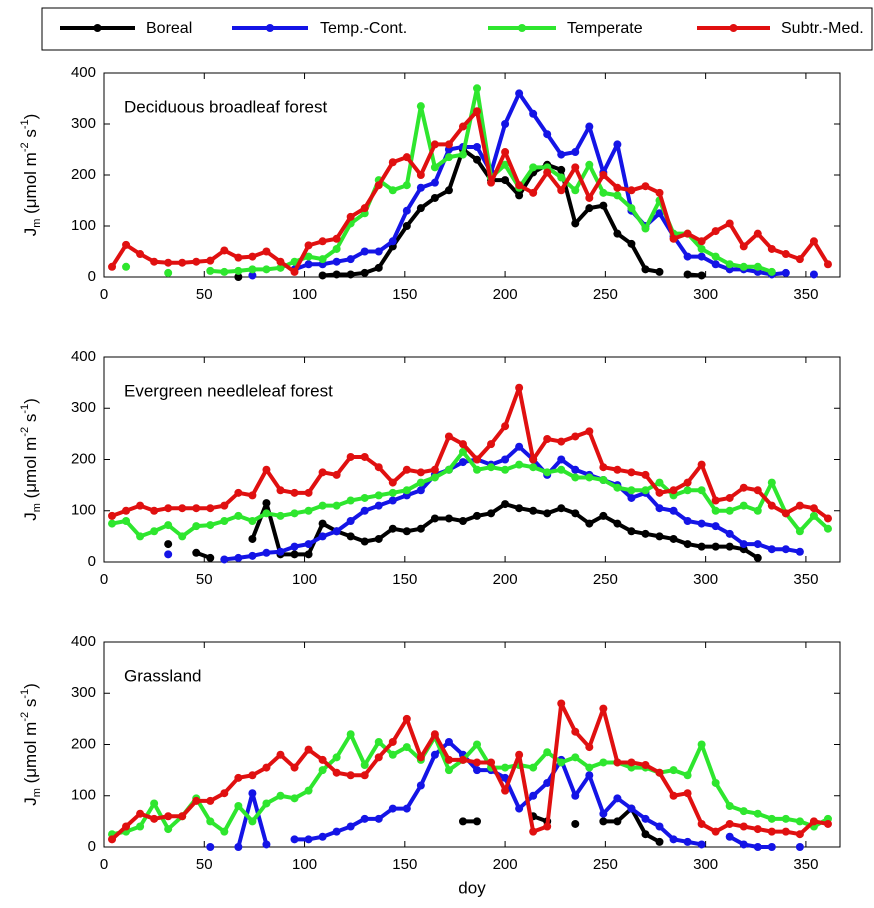  I want to click on y-tick-label: 0, so click(92, 561).